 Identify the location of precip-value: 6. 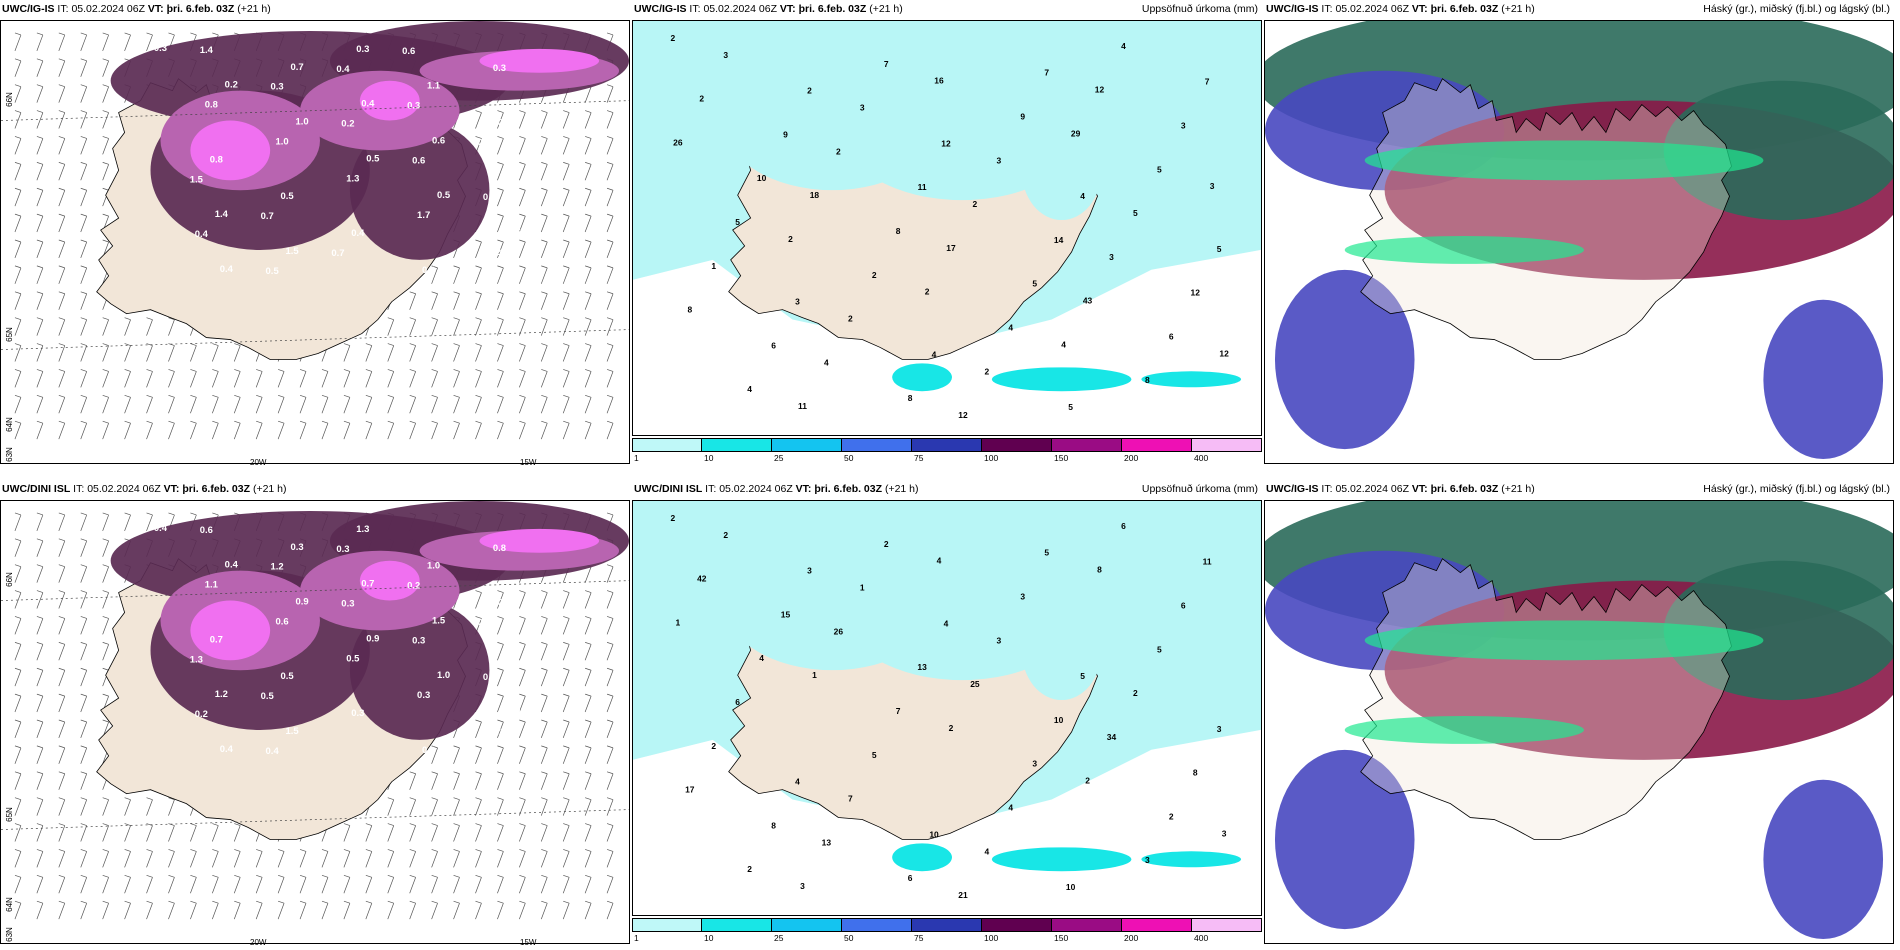
(773, 345).